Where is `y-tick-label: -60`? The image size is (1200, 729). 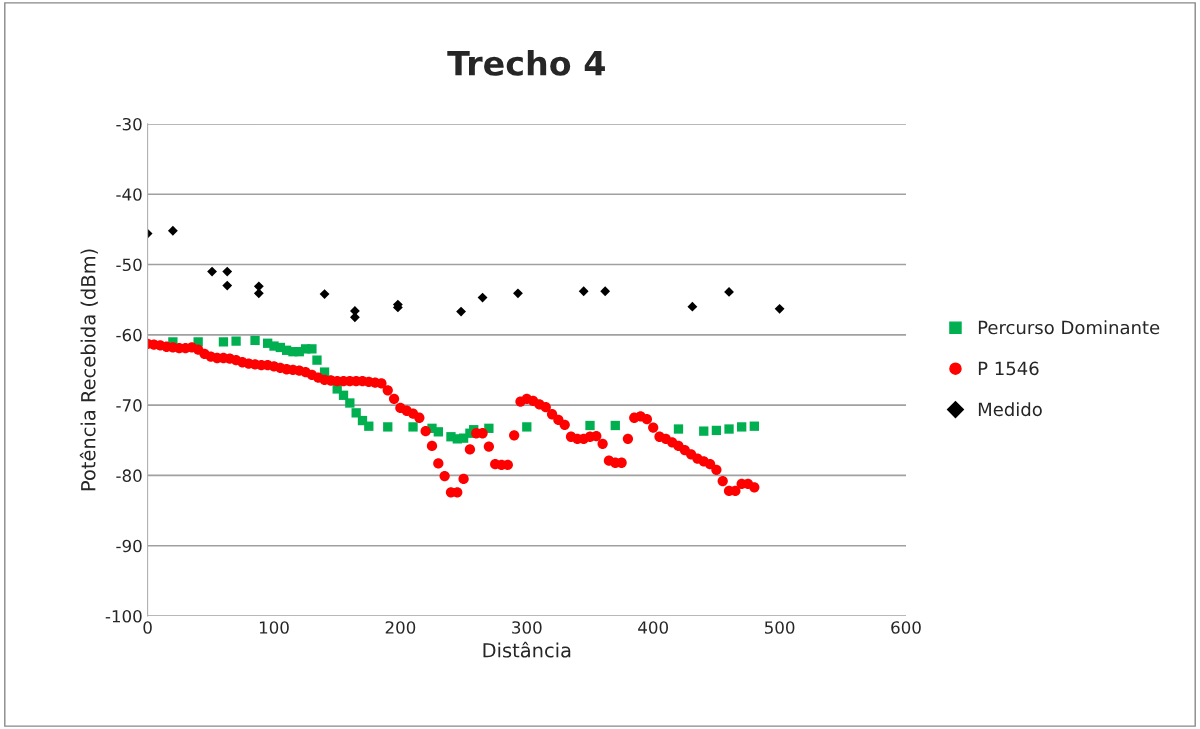 y-tick-label: -60 is located at coordinates (129, 335).